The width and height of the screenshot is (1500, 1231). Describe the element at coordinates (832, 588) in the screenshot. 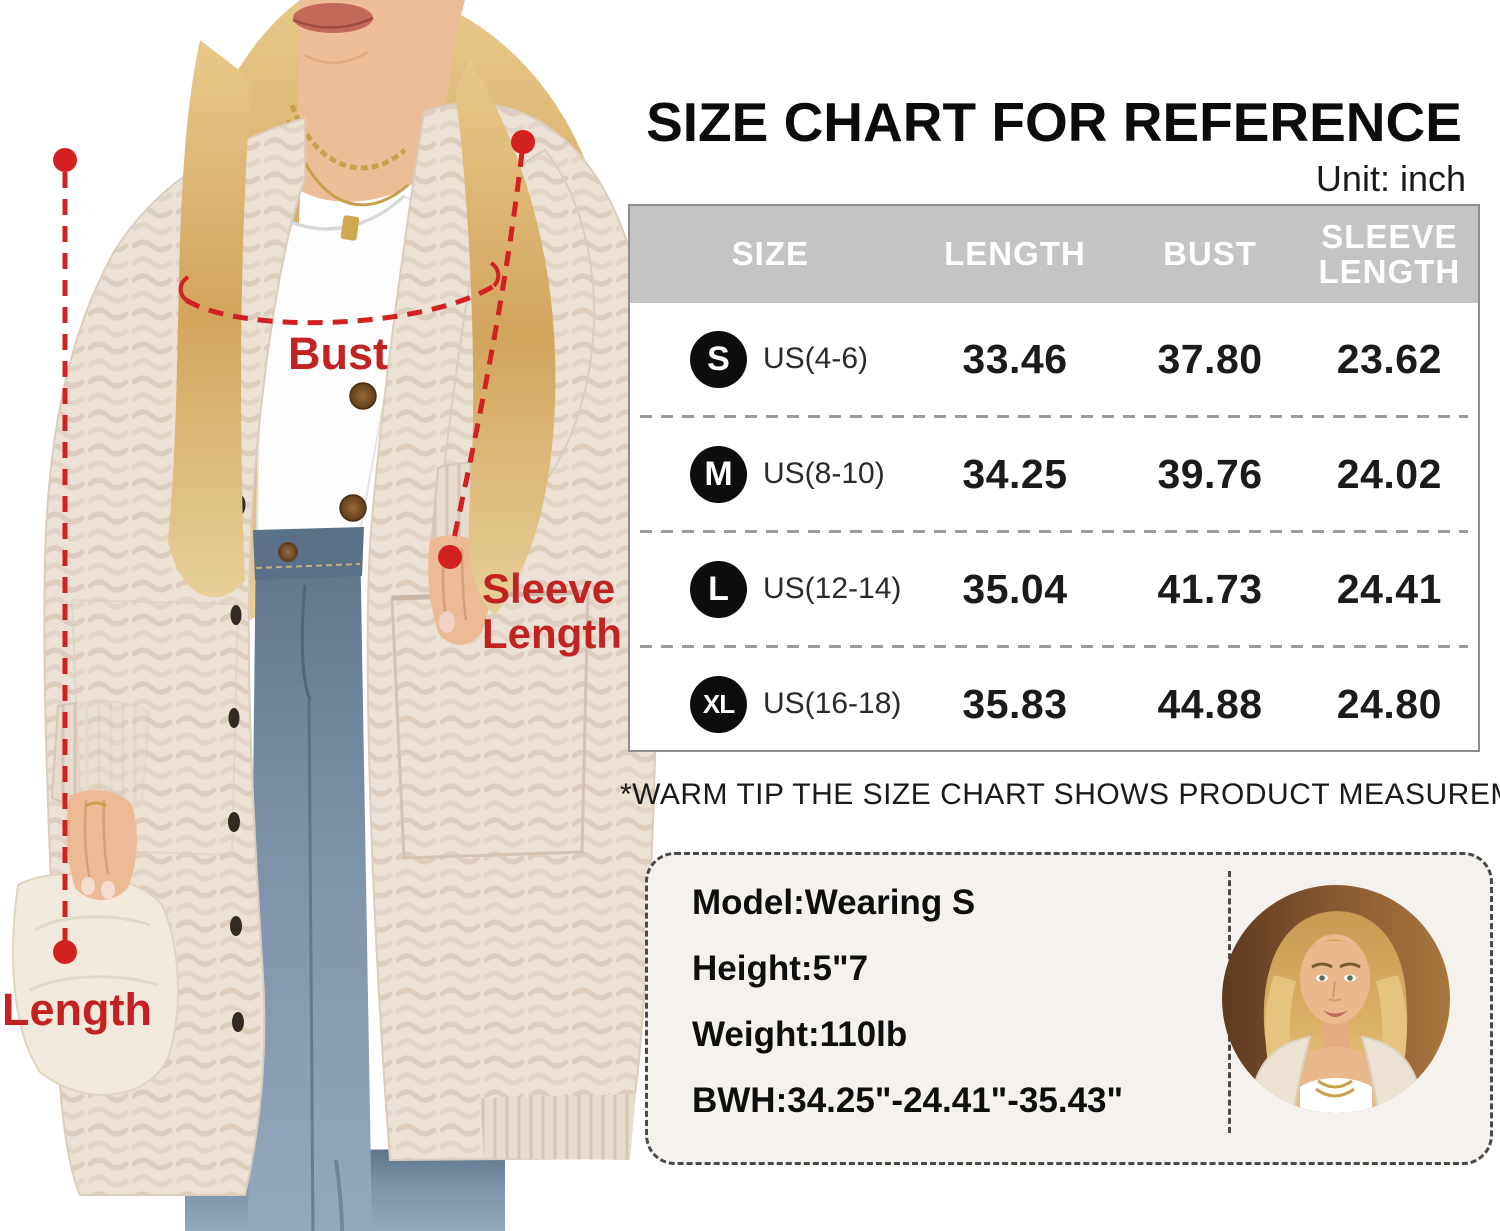

I see `us-size-label-l: US(12-14)` at that location.